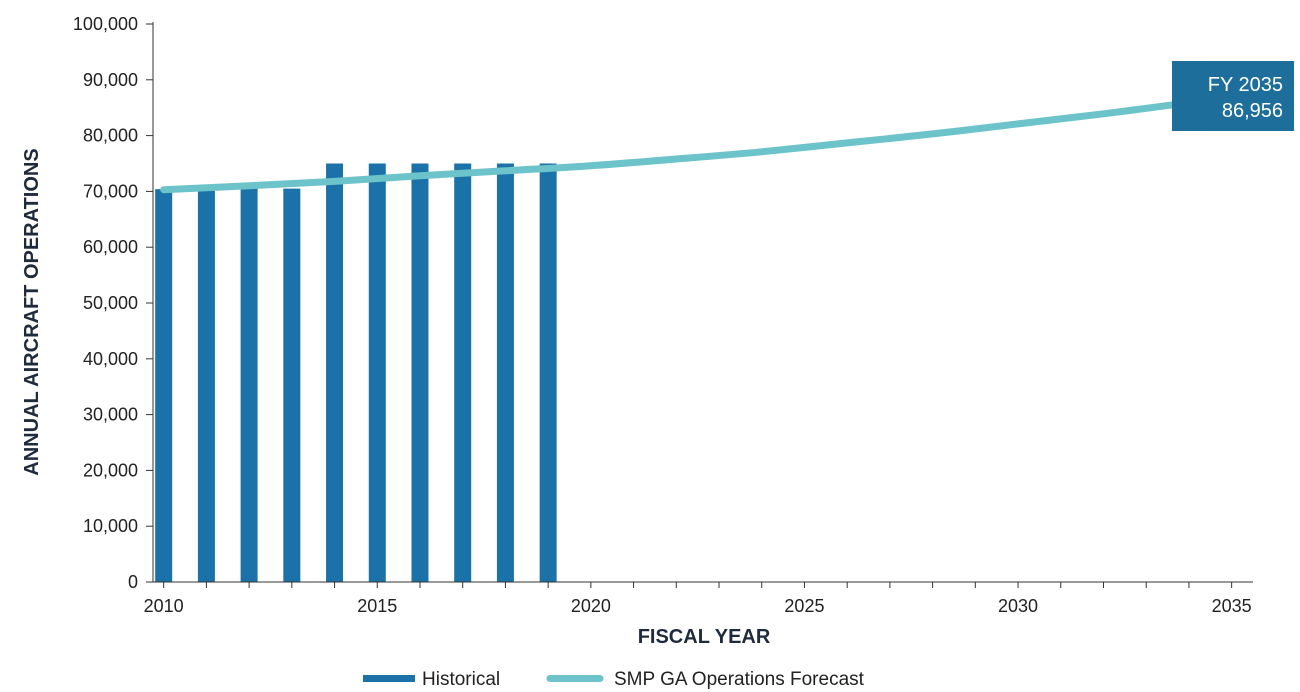  What do you see at coordinates (110, 80) in the screenshot?
I see `y-tick-label: 90,000` at bounding box center [110, 80].